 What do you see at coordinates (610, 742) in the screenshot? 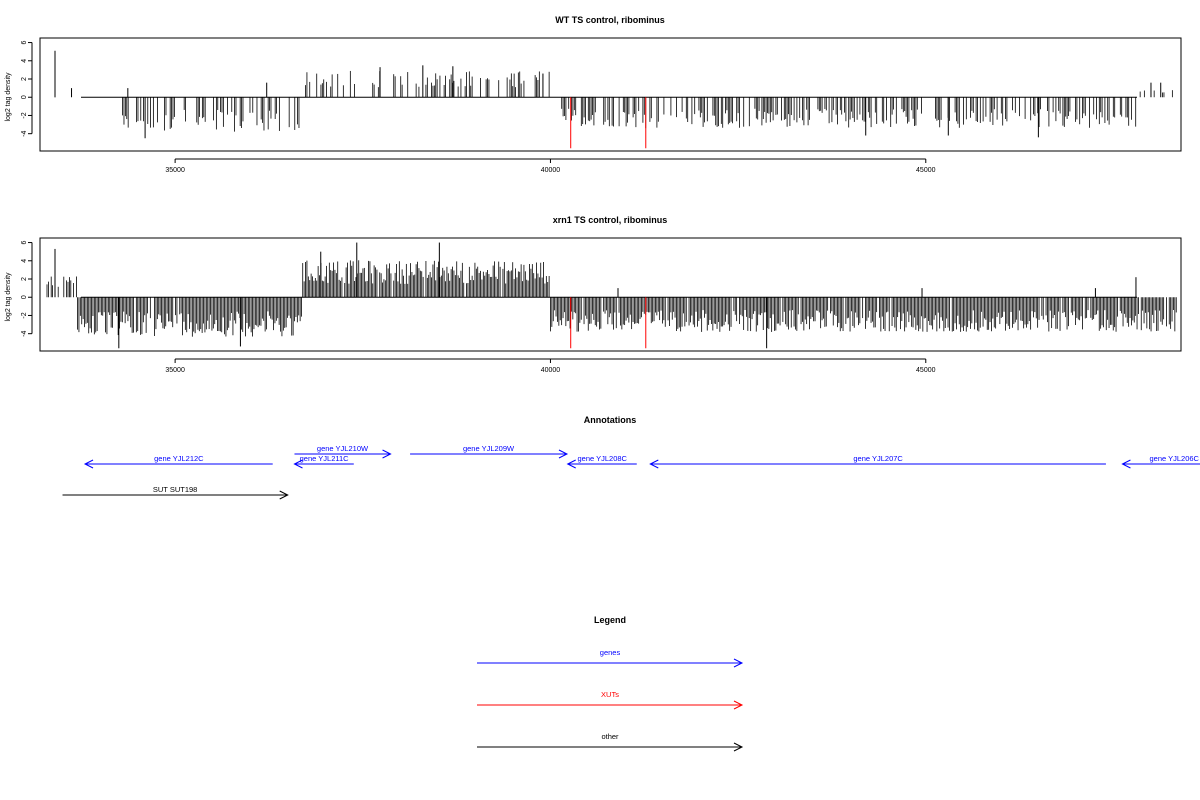
I see `legend-item: other` at bounding box center [610, 742].